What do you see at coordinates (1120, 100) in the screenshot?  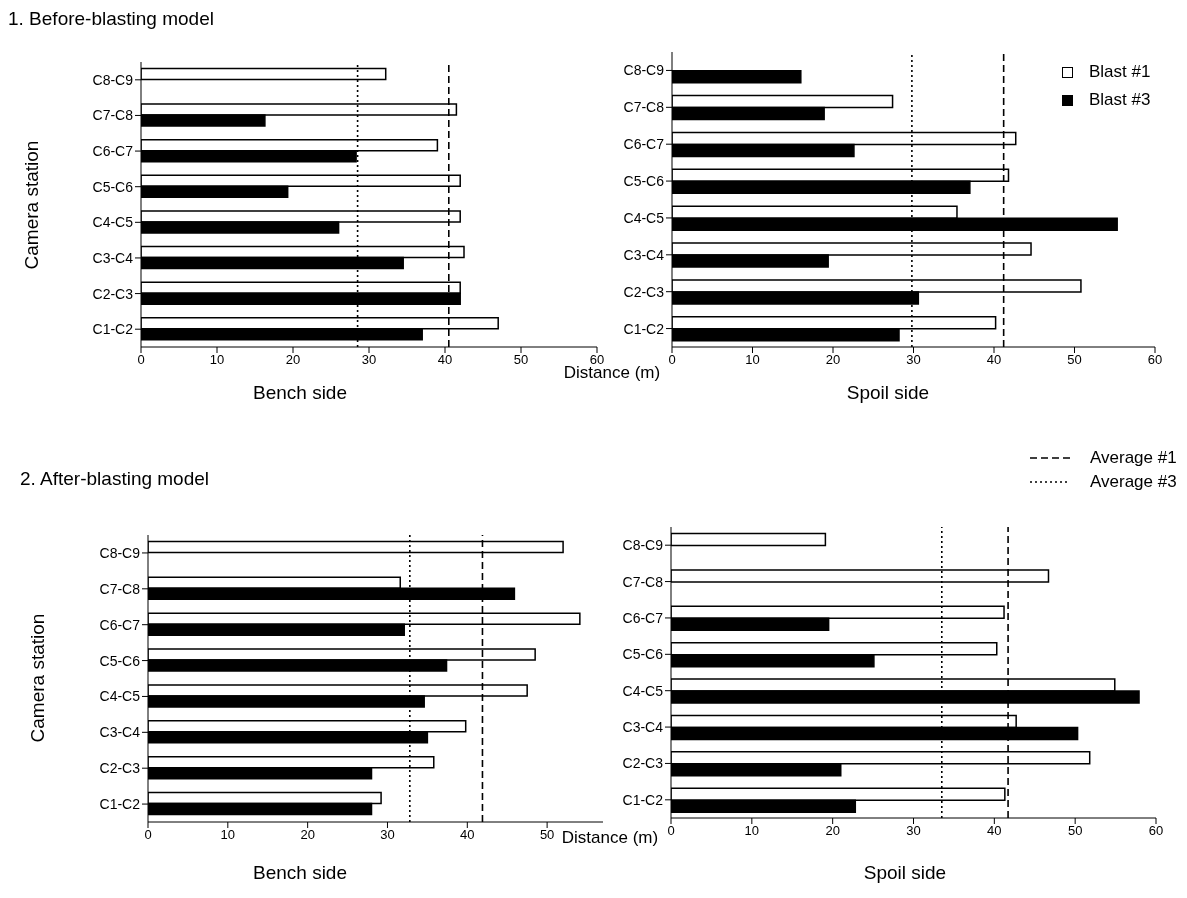 I see `legend-label: Blast #3` at bounding box center [1120, 100].